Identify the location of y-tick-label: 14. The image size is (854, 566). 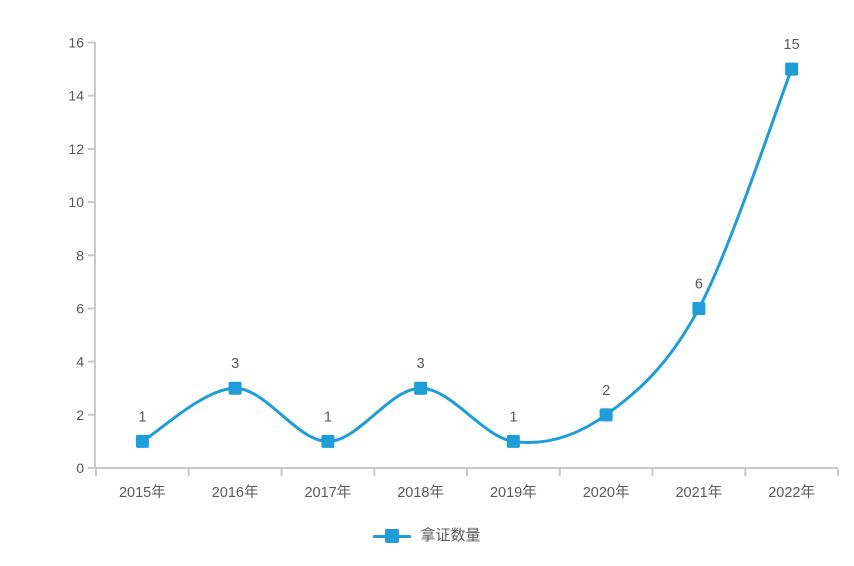
(76, 96).